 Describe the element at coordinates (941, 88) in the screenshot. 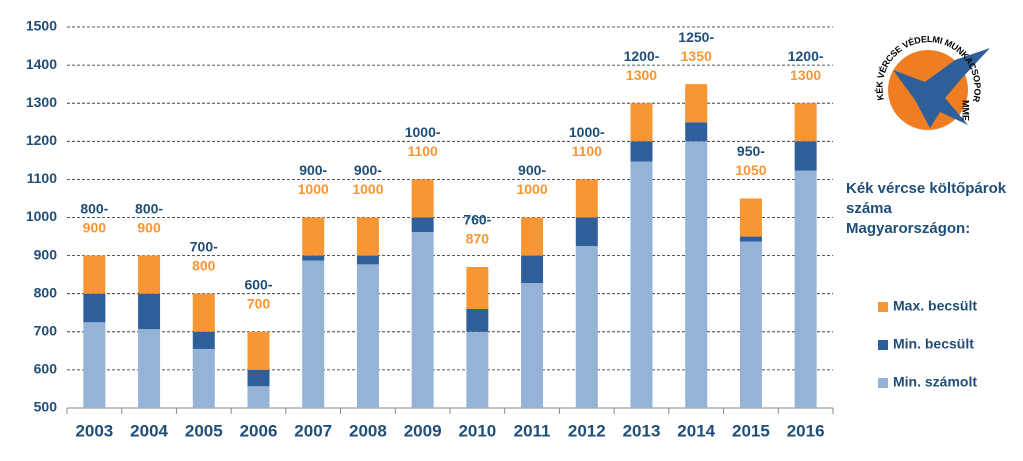

I see `logo-bird` at that location.